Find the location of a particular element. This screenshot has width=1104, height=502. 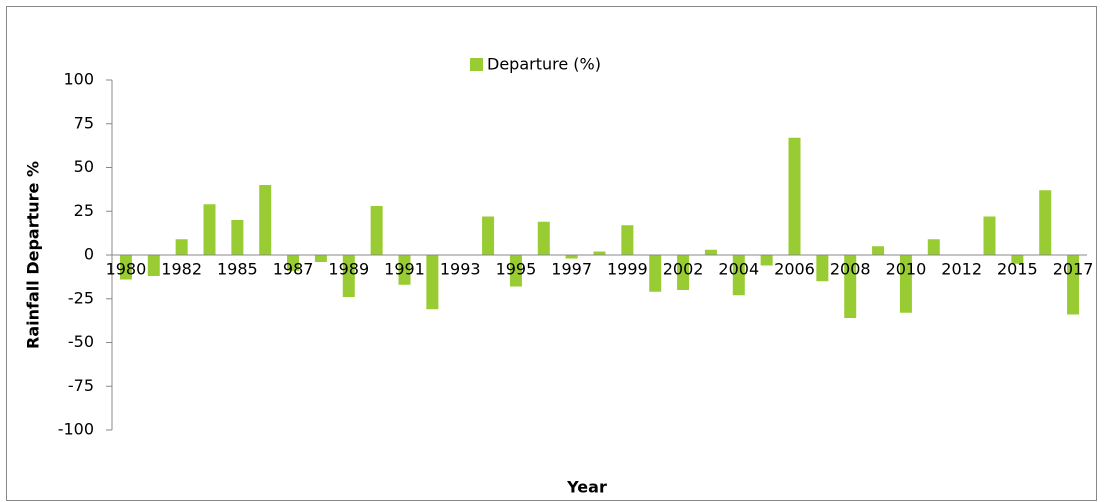

x-tick-label: 1980 is located at coordinates (126, 269).